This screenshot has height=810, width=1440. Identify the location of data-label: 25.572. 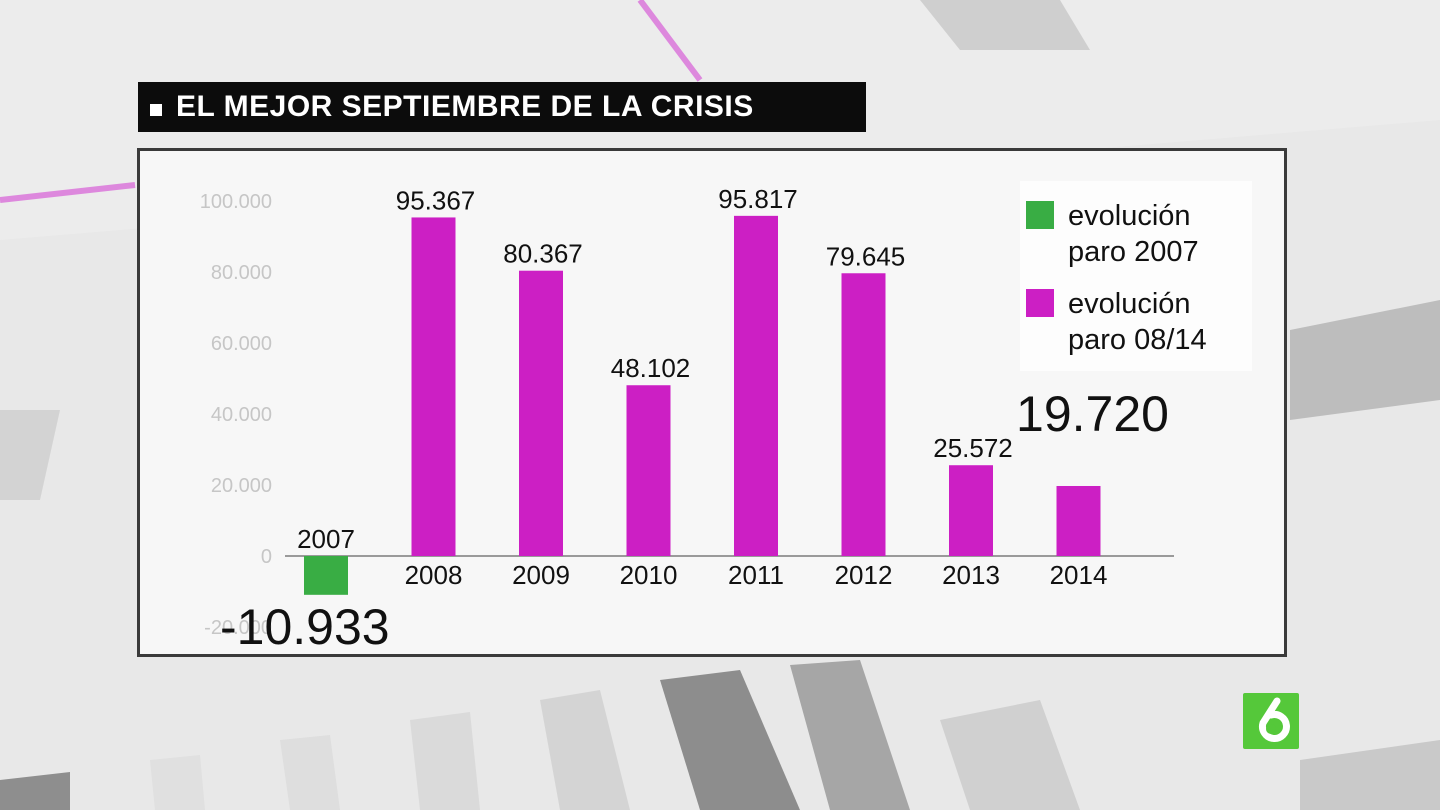
(973, 448).